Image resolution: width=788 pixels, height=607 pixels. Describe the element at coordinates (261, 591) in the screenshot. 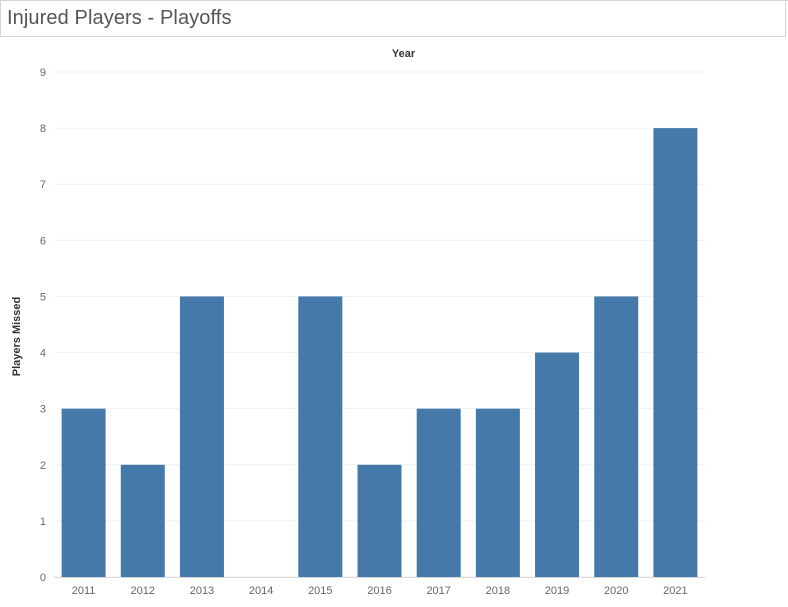

I see `x-tick-label: 2014` at that location.